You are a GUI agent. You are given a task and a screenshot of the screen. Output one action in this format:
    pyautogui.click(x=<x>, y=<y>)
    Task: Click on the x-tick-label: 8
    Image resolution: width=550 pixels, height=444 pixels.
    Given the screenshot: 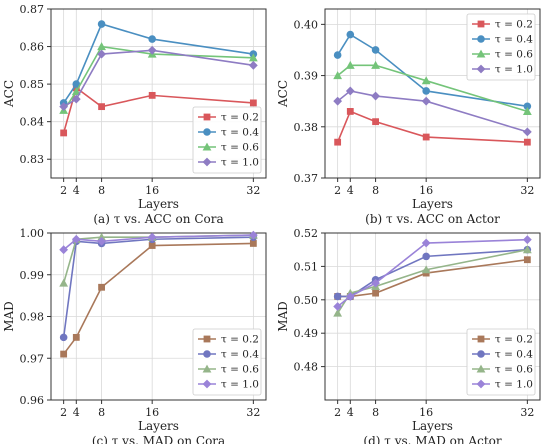 What is the action you would take?
    pyautogui.click(x=101, y=412)
    